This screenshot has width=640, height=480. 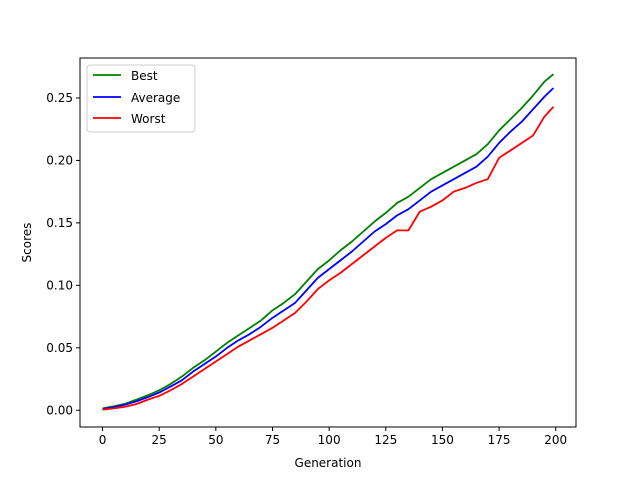 What do you see at coordinates (328, 463) in the screenshot?
I see `x-axis-label: Generation` at bounding box center [328, 463].